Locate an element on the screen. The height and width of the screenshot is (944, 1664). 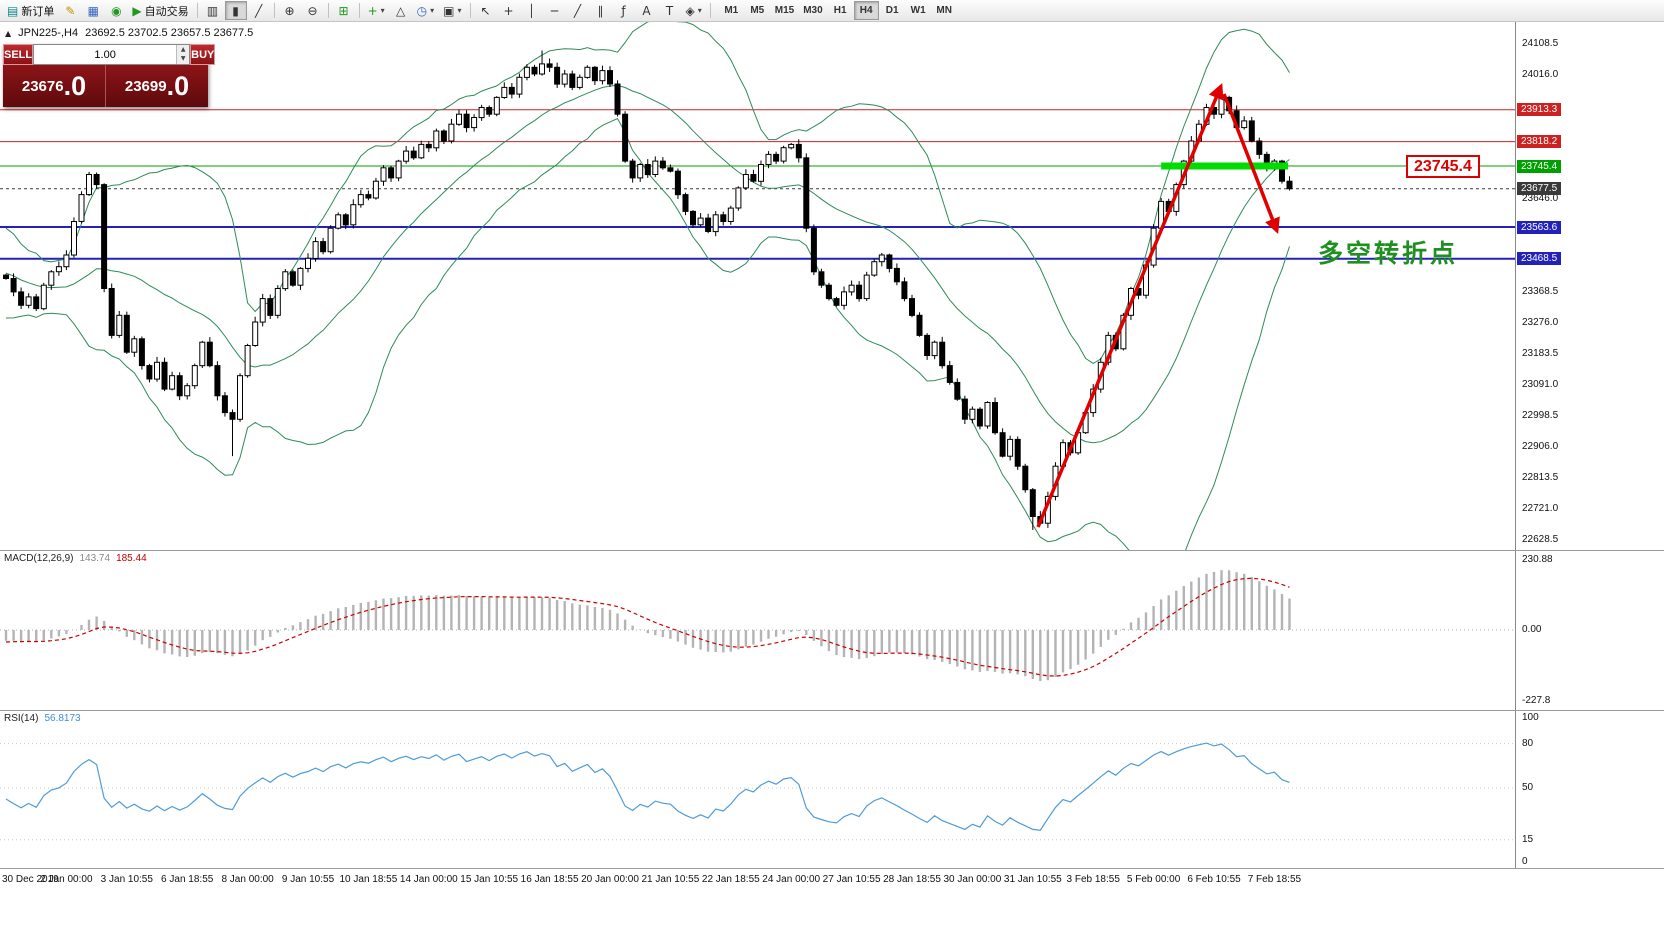
price-scale-label: 22998.5 is located at coordinates (1540, 416).